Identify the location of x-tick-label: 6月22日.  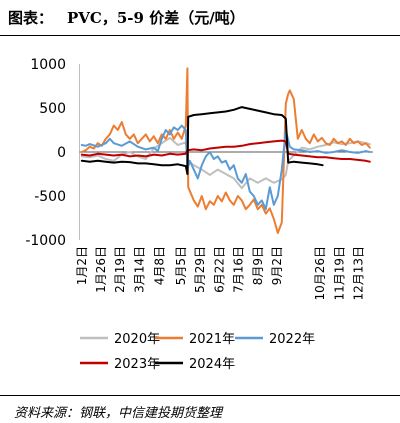
(219, 269).